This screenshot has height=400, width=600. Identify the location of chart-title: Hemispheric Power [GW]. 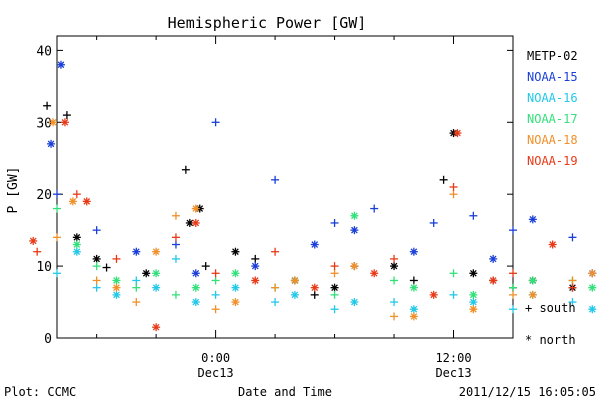
(267, 23).